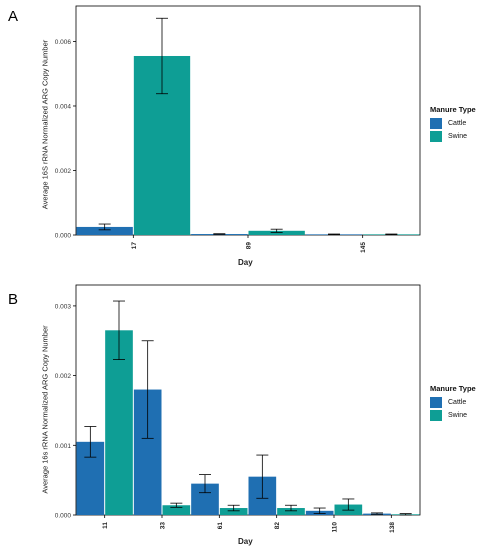 Image resolution: width=486 pixels, height=550 pixels. Describe the element at coordinates (63, 446) in the screenshot. I see `y-tick-label: 0.001` at that location.